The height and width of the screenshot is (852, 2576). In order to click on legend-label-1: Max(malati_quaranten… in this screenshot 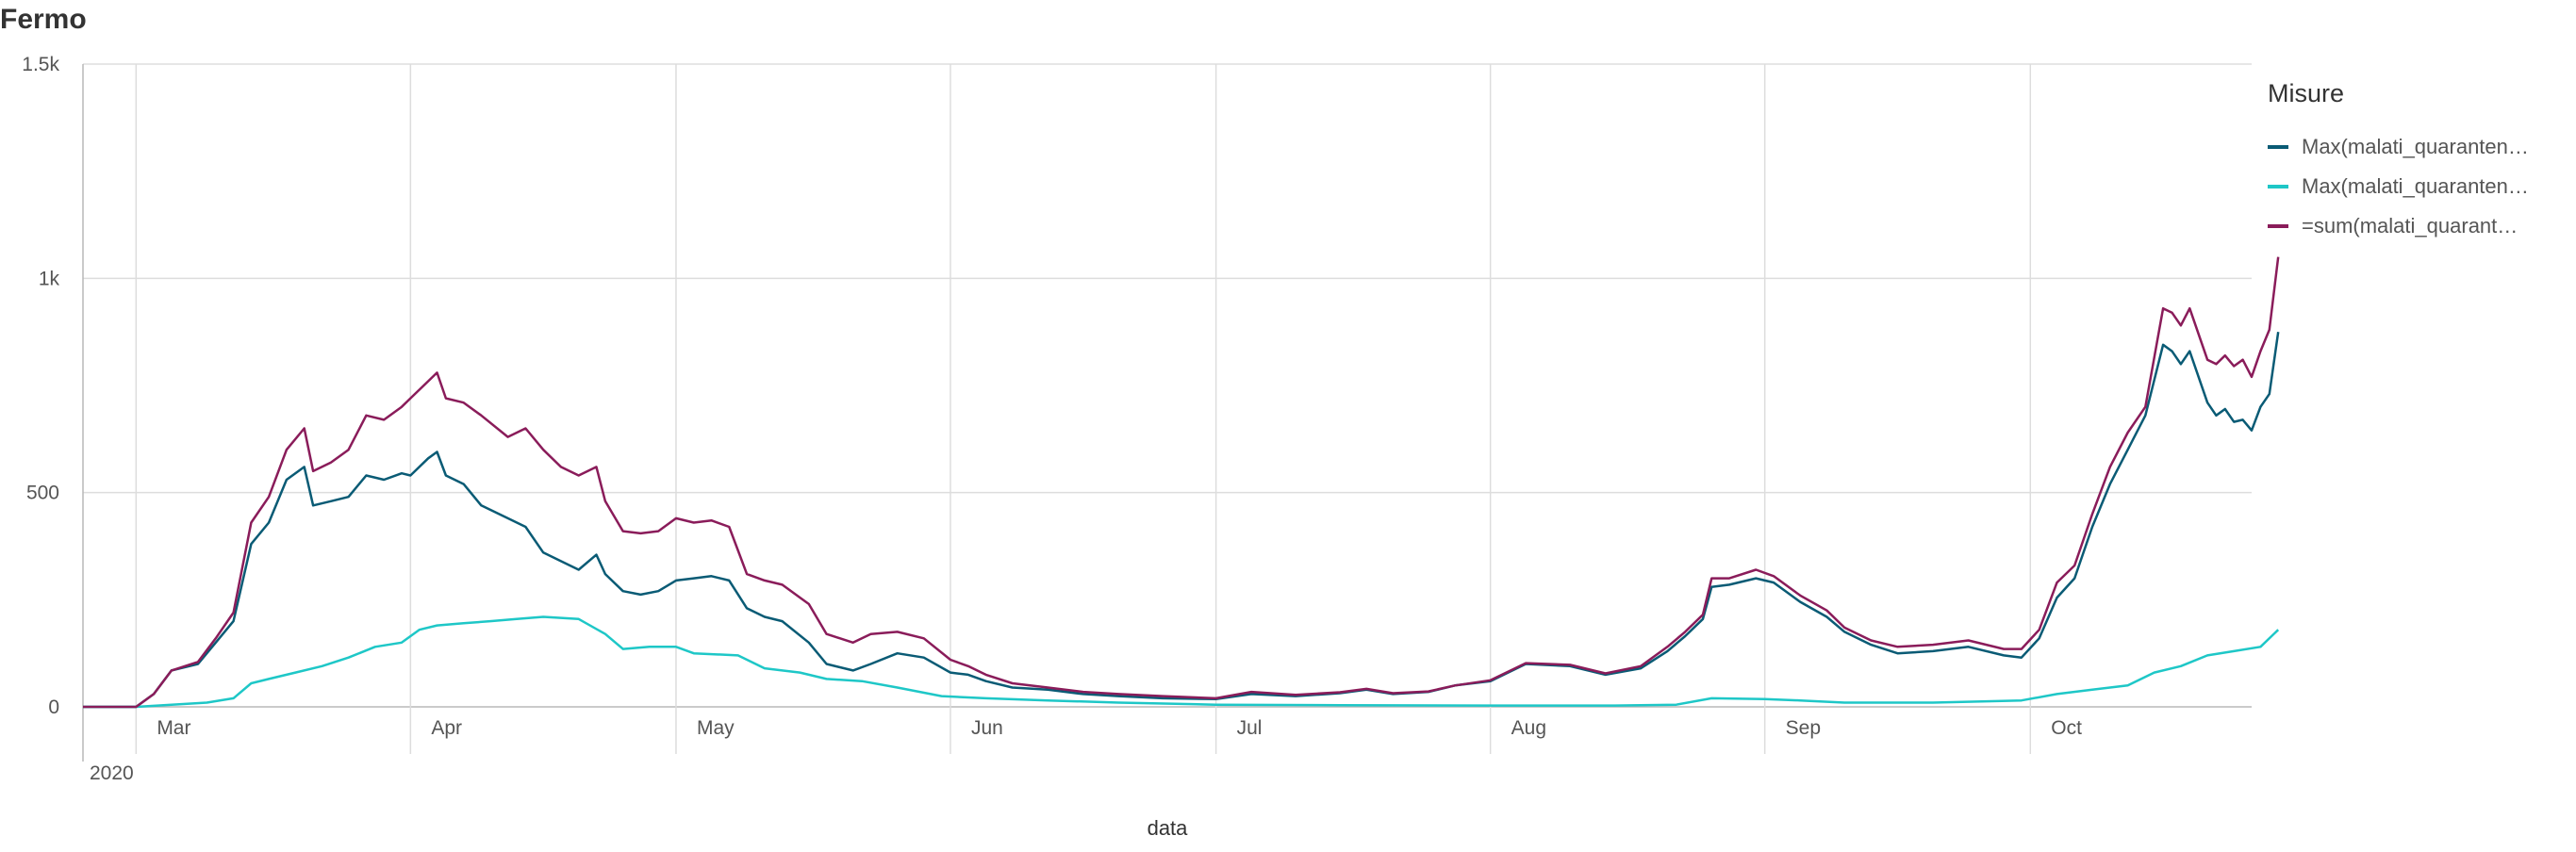, I will do `click(2415, 147)`.